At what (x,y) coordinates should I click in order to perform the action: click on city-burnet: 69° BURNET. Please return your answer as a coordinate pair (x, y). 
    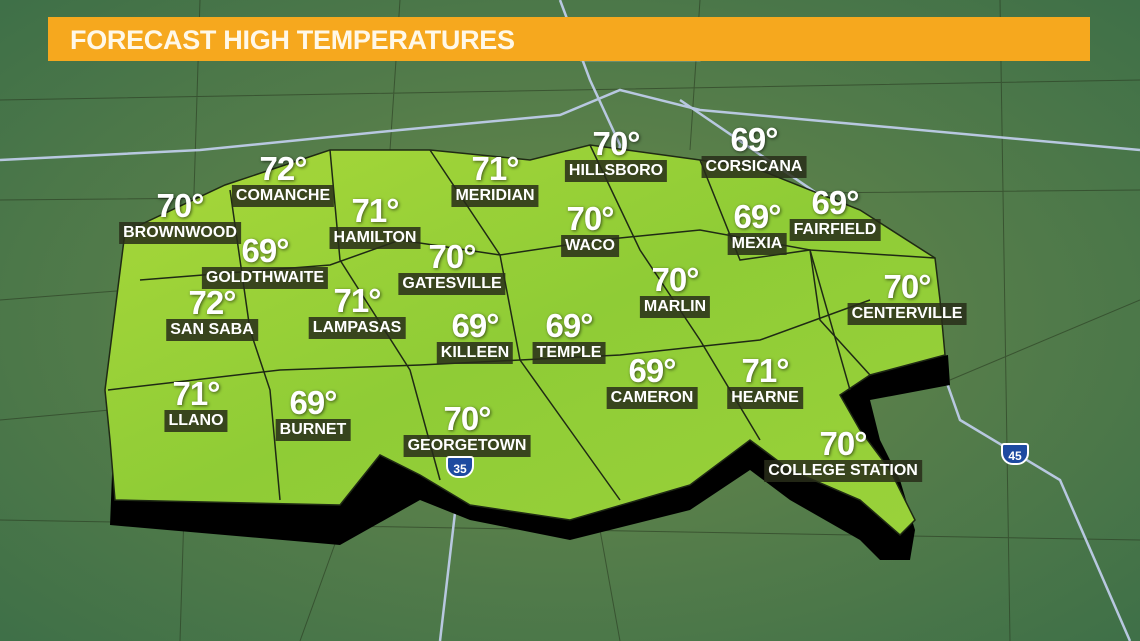
    Looking at the image, I should click on (313, 412).